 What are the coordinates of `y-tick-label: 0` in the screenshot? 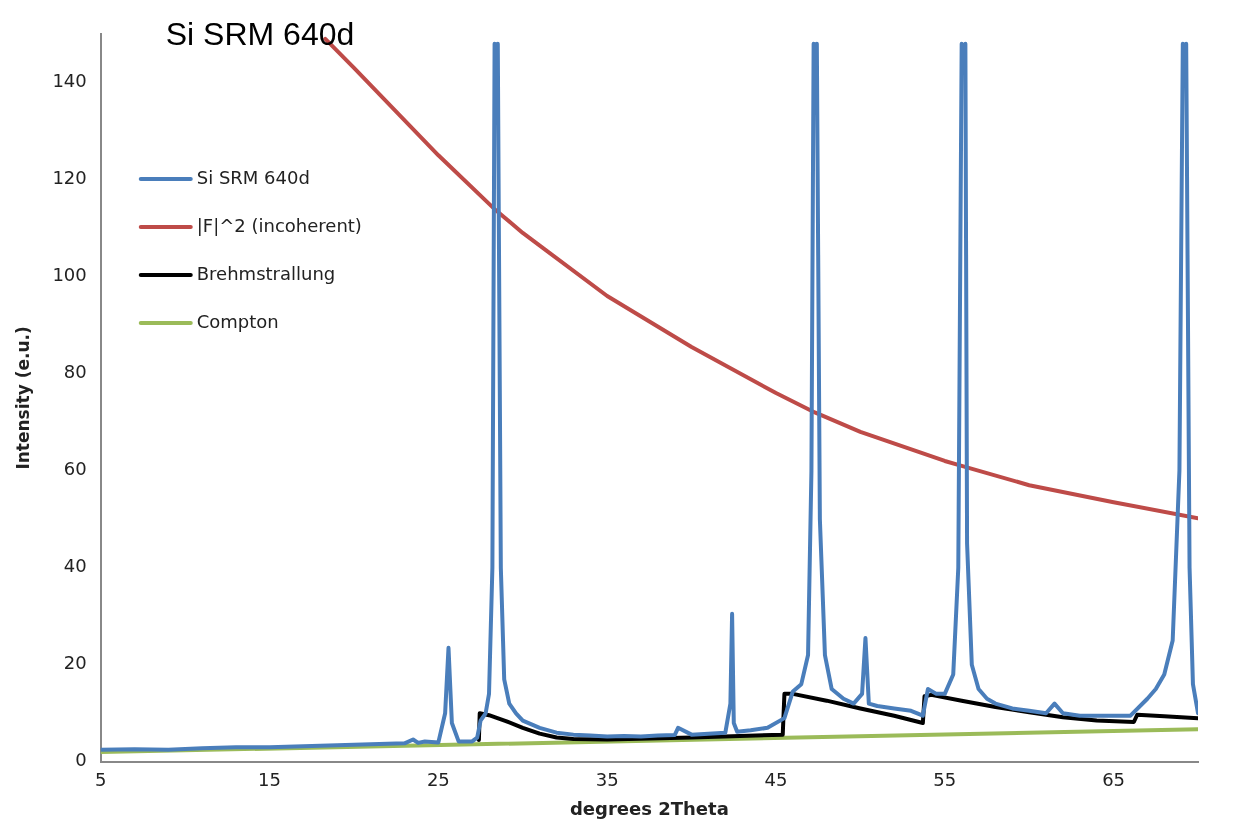 It's located at (81, 760).